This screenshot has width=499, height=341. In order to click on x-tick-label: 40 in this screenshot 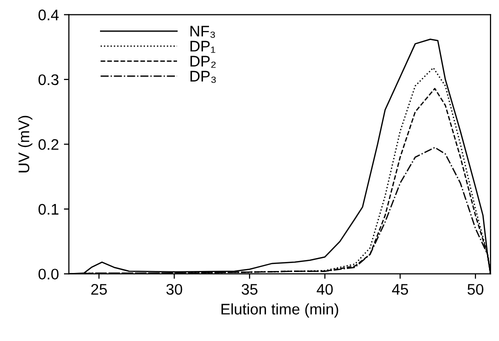, I will do `click(324, 289)`.